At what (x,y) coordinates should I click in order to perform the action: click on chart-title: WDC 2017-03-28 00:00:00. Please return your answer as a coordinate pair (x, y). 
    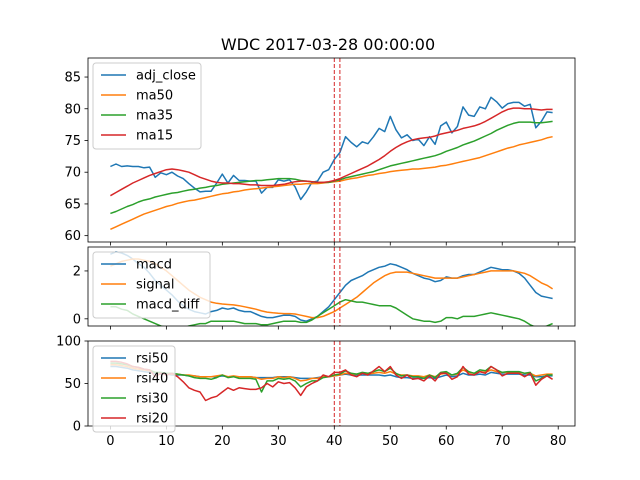
    Looking at the image, I should click on (328, 44).